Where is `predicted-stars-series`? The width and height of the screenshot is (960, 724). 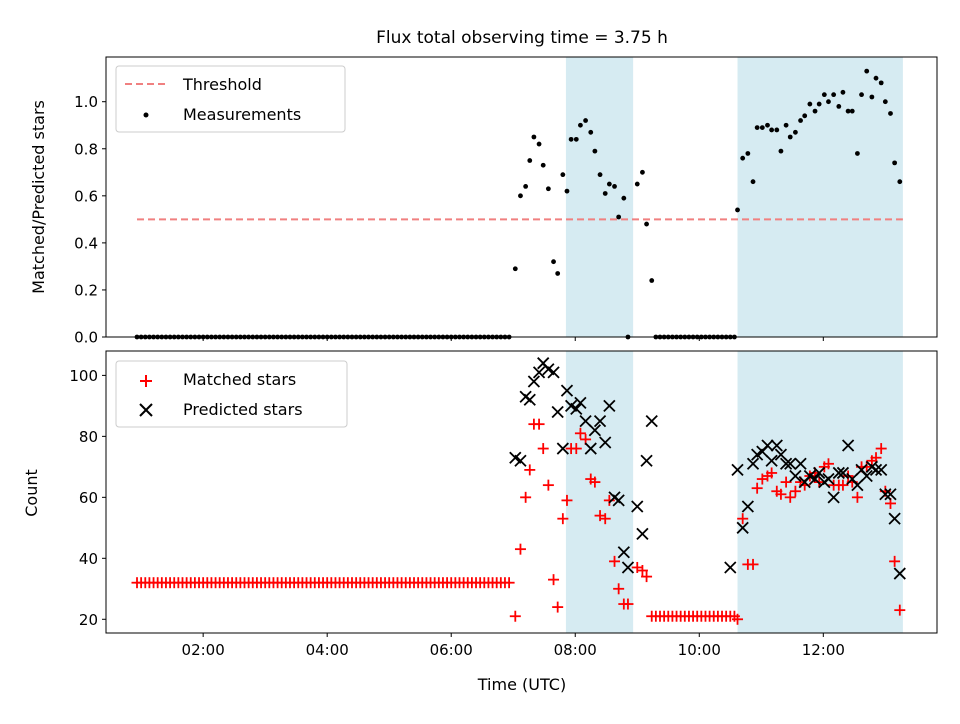 predicted-stars-series is located at coordinates (707, 468).